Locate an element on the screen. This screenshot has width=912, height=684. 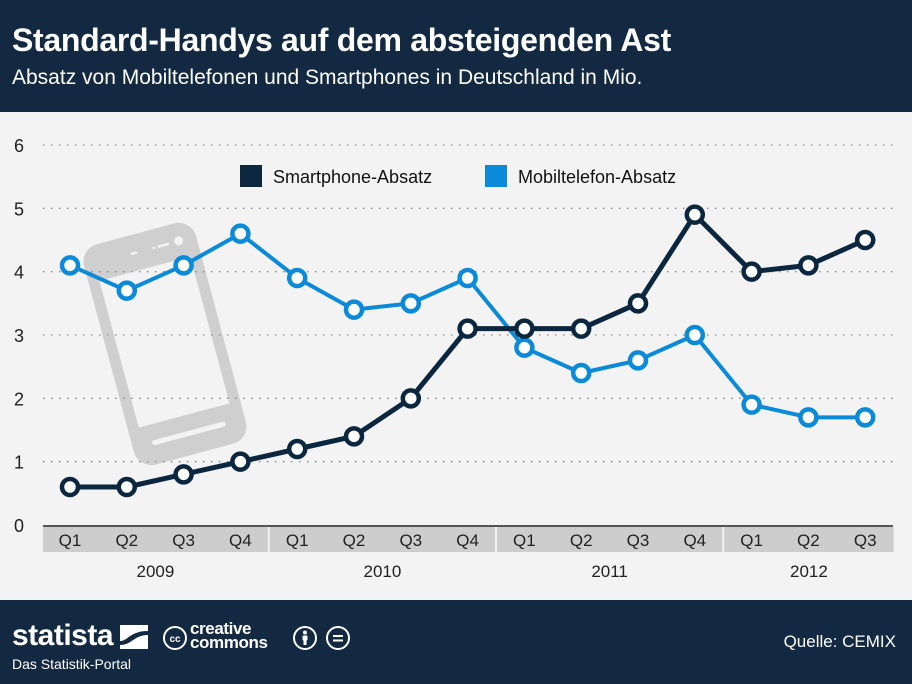
phone-illustration-icon is located at coordinates (165, 344).